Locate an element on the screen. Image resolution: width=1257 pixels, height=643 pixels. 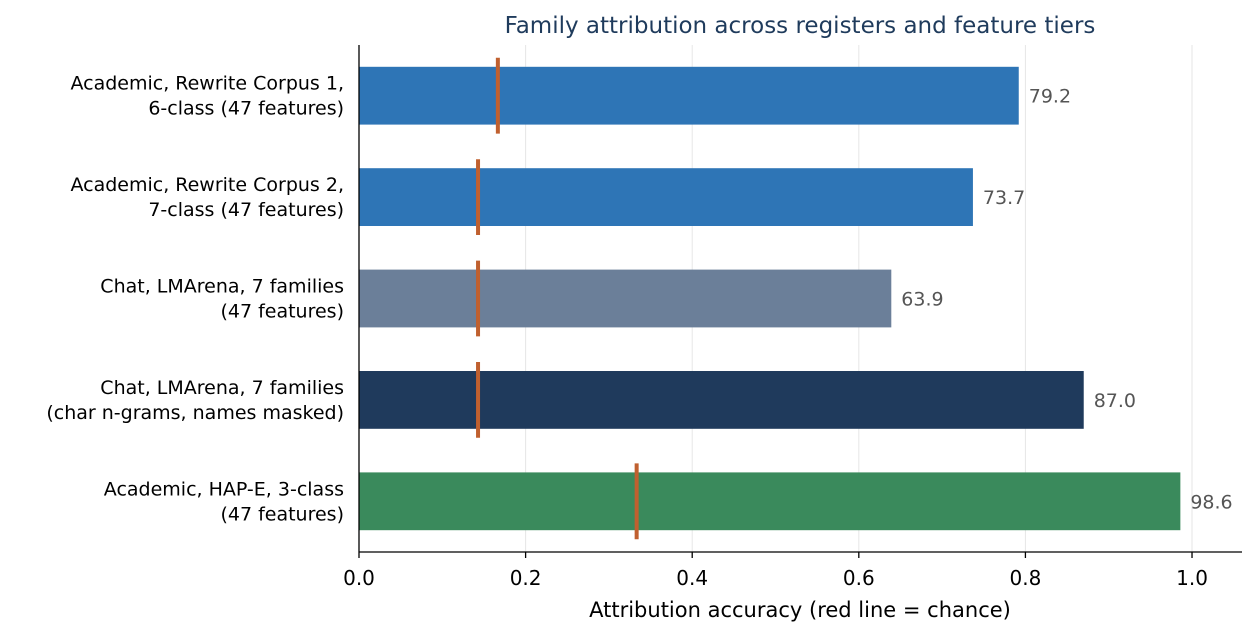
data-label-5: 98.6 is located at coordinates (1211, 502).